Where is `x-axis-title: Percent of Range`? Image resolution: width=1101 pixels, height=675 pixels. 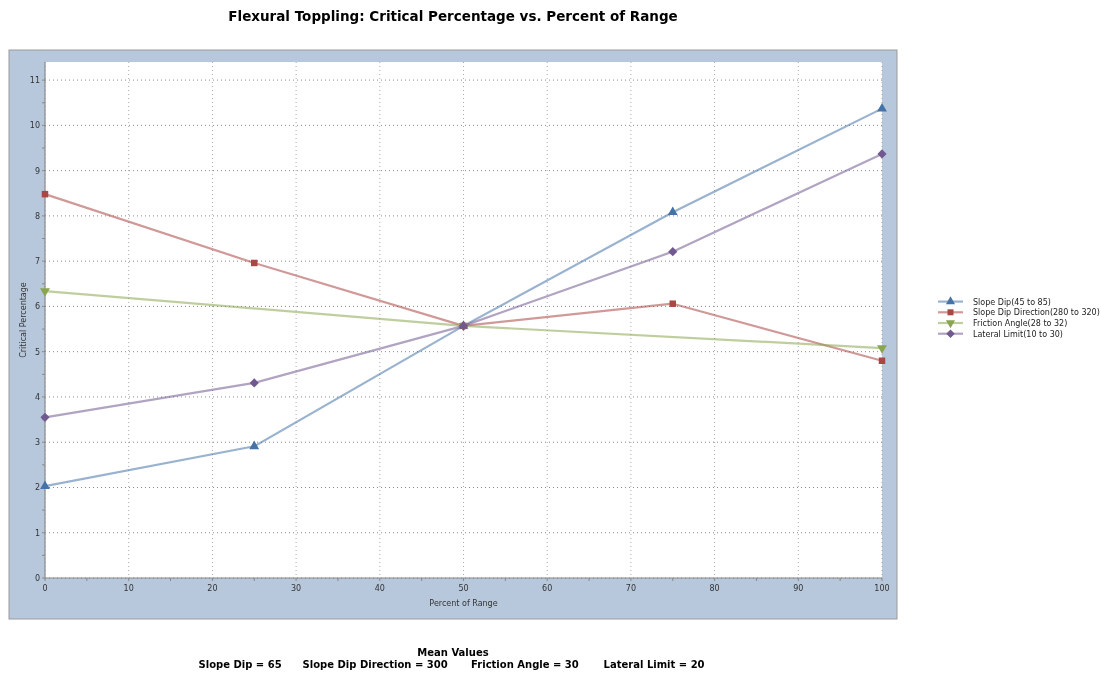 x-axis-title: Percent of Range is located at coordinates (463, 603).